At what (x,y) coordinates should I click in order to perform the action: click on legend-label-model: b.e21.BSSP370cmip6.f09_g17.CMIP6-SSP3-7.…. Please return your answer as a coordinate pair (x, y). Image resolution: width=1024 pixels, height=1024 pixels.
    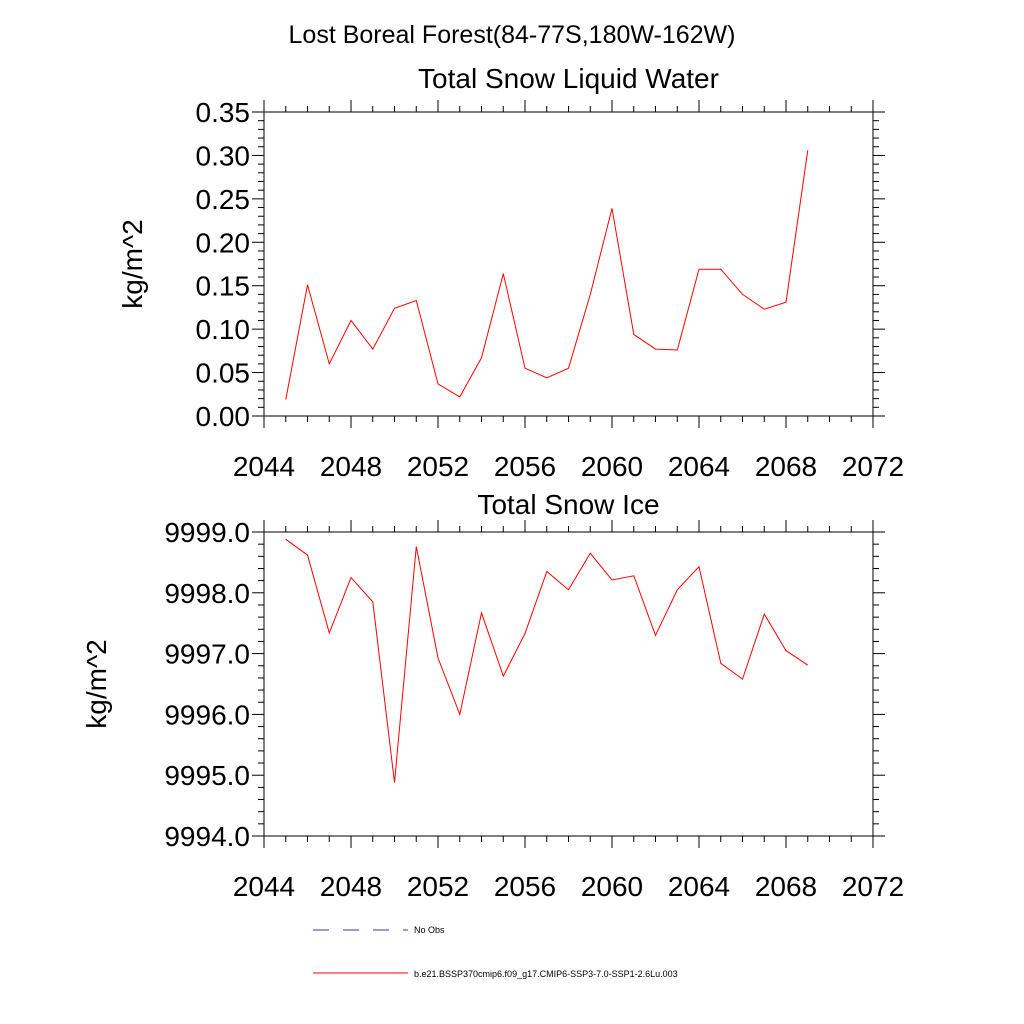
    Looking at the image, I should click on (546, 974).